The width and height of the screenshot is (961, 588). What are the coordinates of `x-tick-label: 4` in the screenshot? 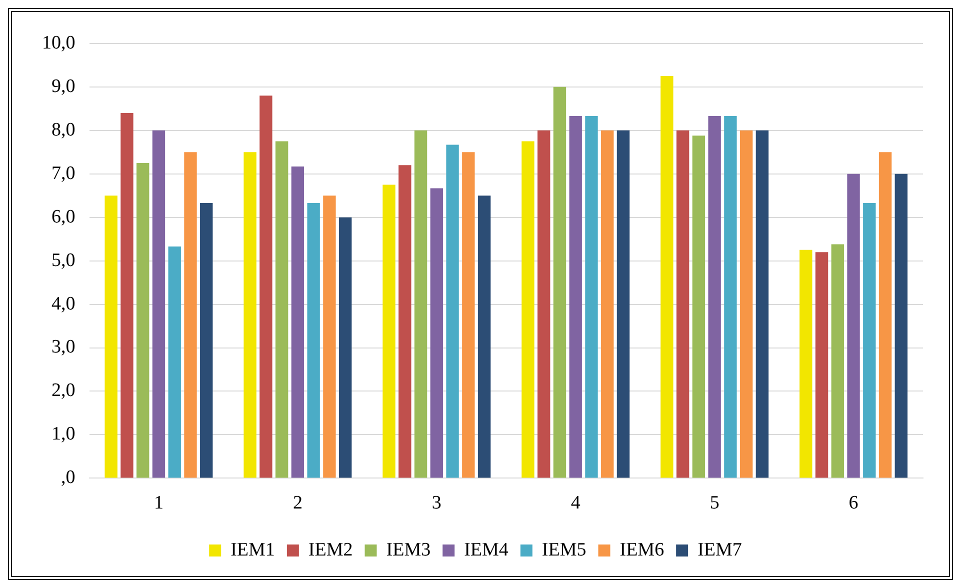 It's located at (575, 503).